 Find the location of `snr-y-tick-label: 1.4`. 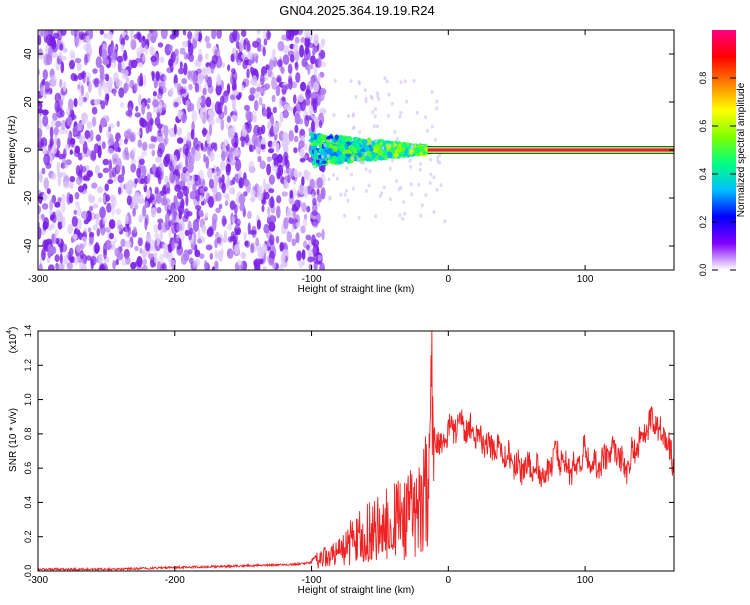

snr-y-tick-label: 1.4 is located at coordinates (28, 331).